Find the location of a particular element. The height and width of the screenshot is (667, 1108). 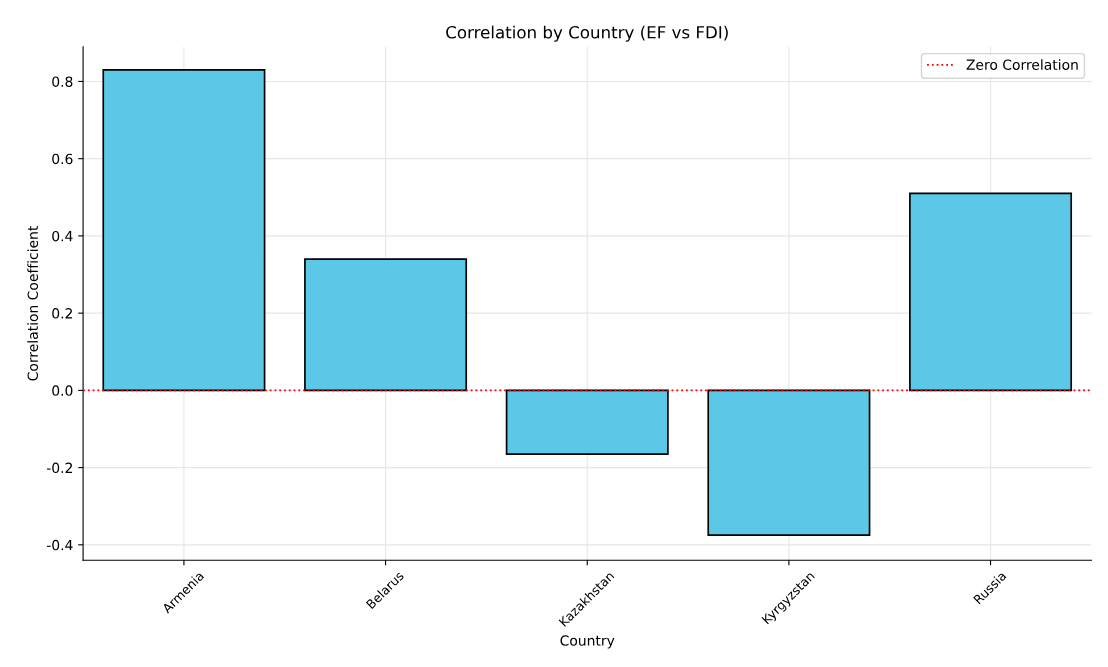

y-axis-title: Correlation Coefficient is located at coordinates (33, 303).